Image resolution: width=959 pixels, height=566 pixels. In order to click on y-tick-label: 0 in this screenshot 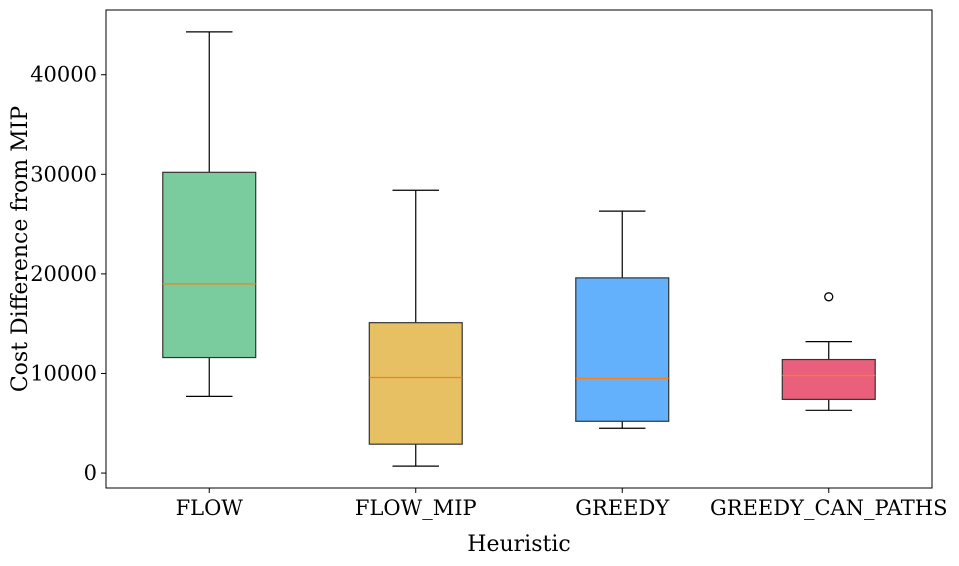, I will do `click(90, 473)`.